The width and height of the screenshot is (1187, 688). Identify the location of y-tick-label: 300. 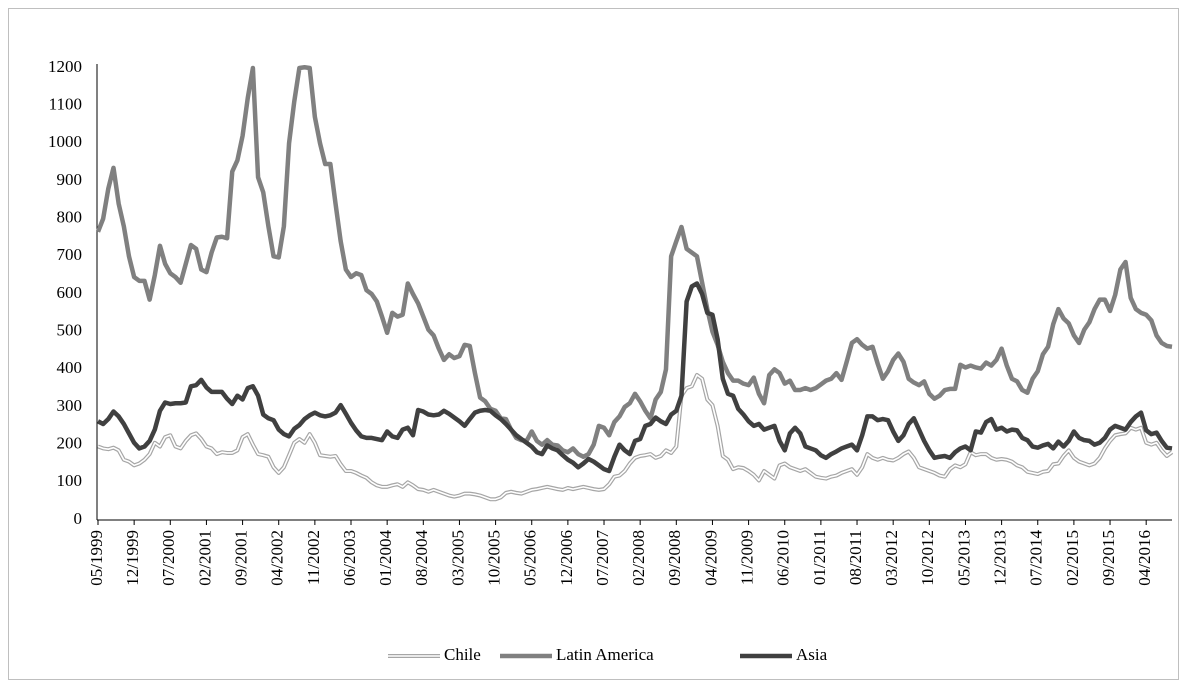
(70, 405).